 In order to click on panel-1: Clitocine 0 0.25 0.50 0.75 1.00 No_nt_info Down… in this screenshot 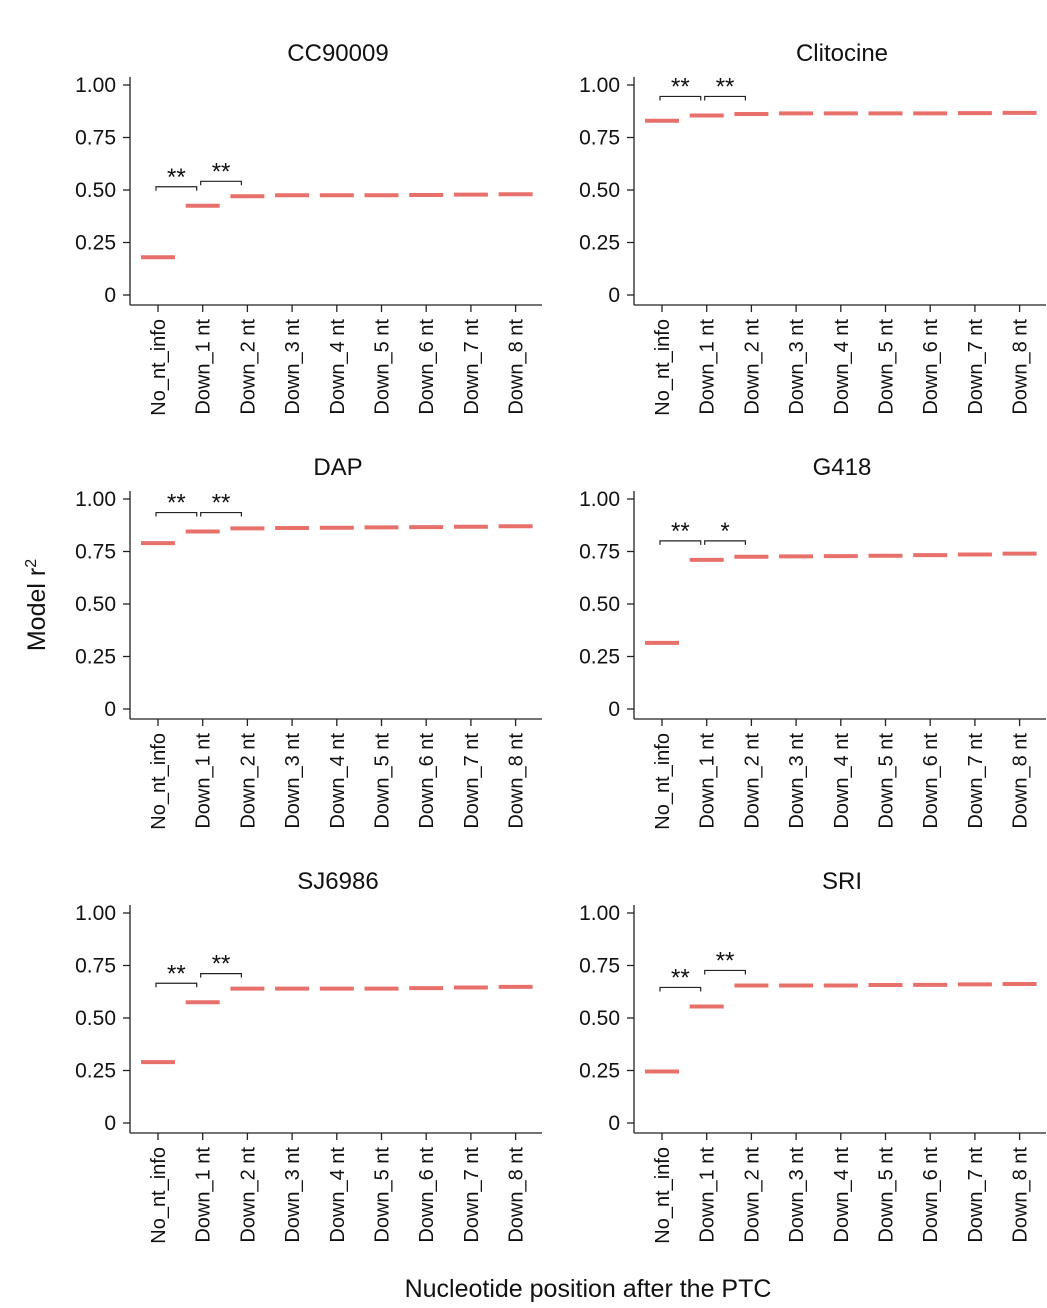, I will do `click(812, 228)`.